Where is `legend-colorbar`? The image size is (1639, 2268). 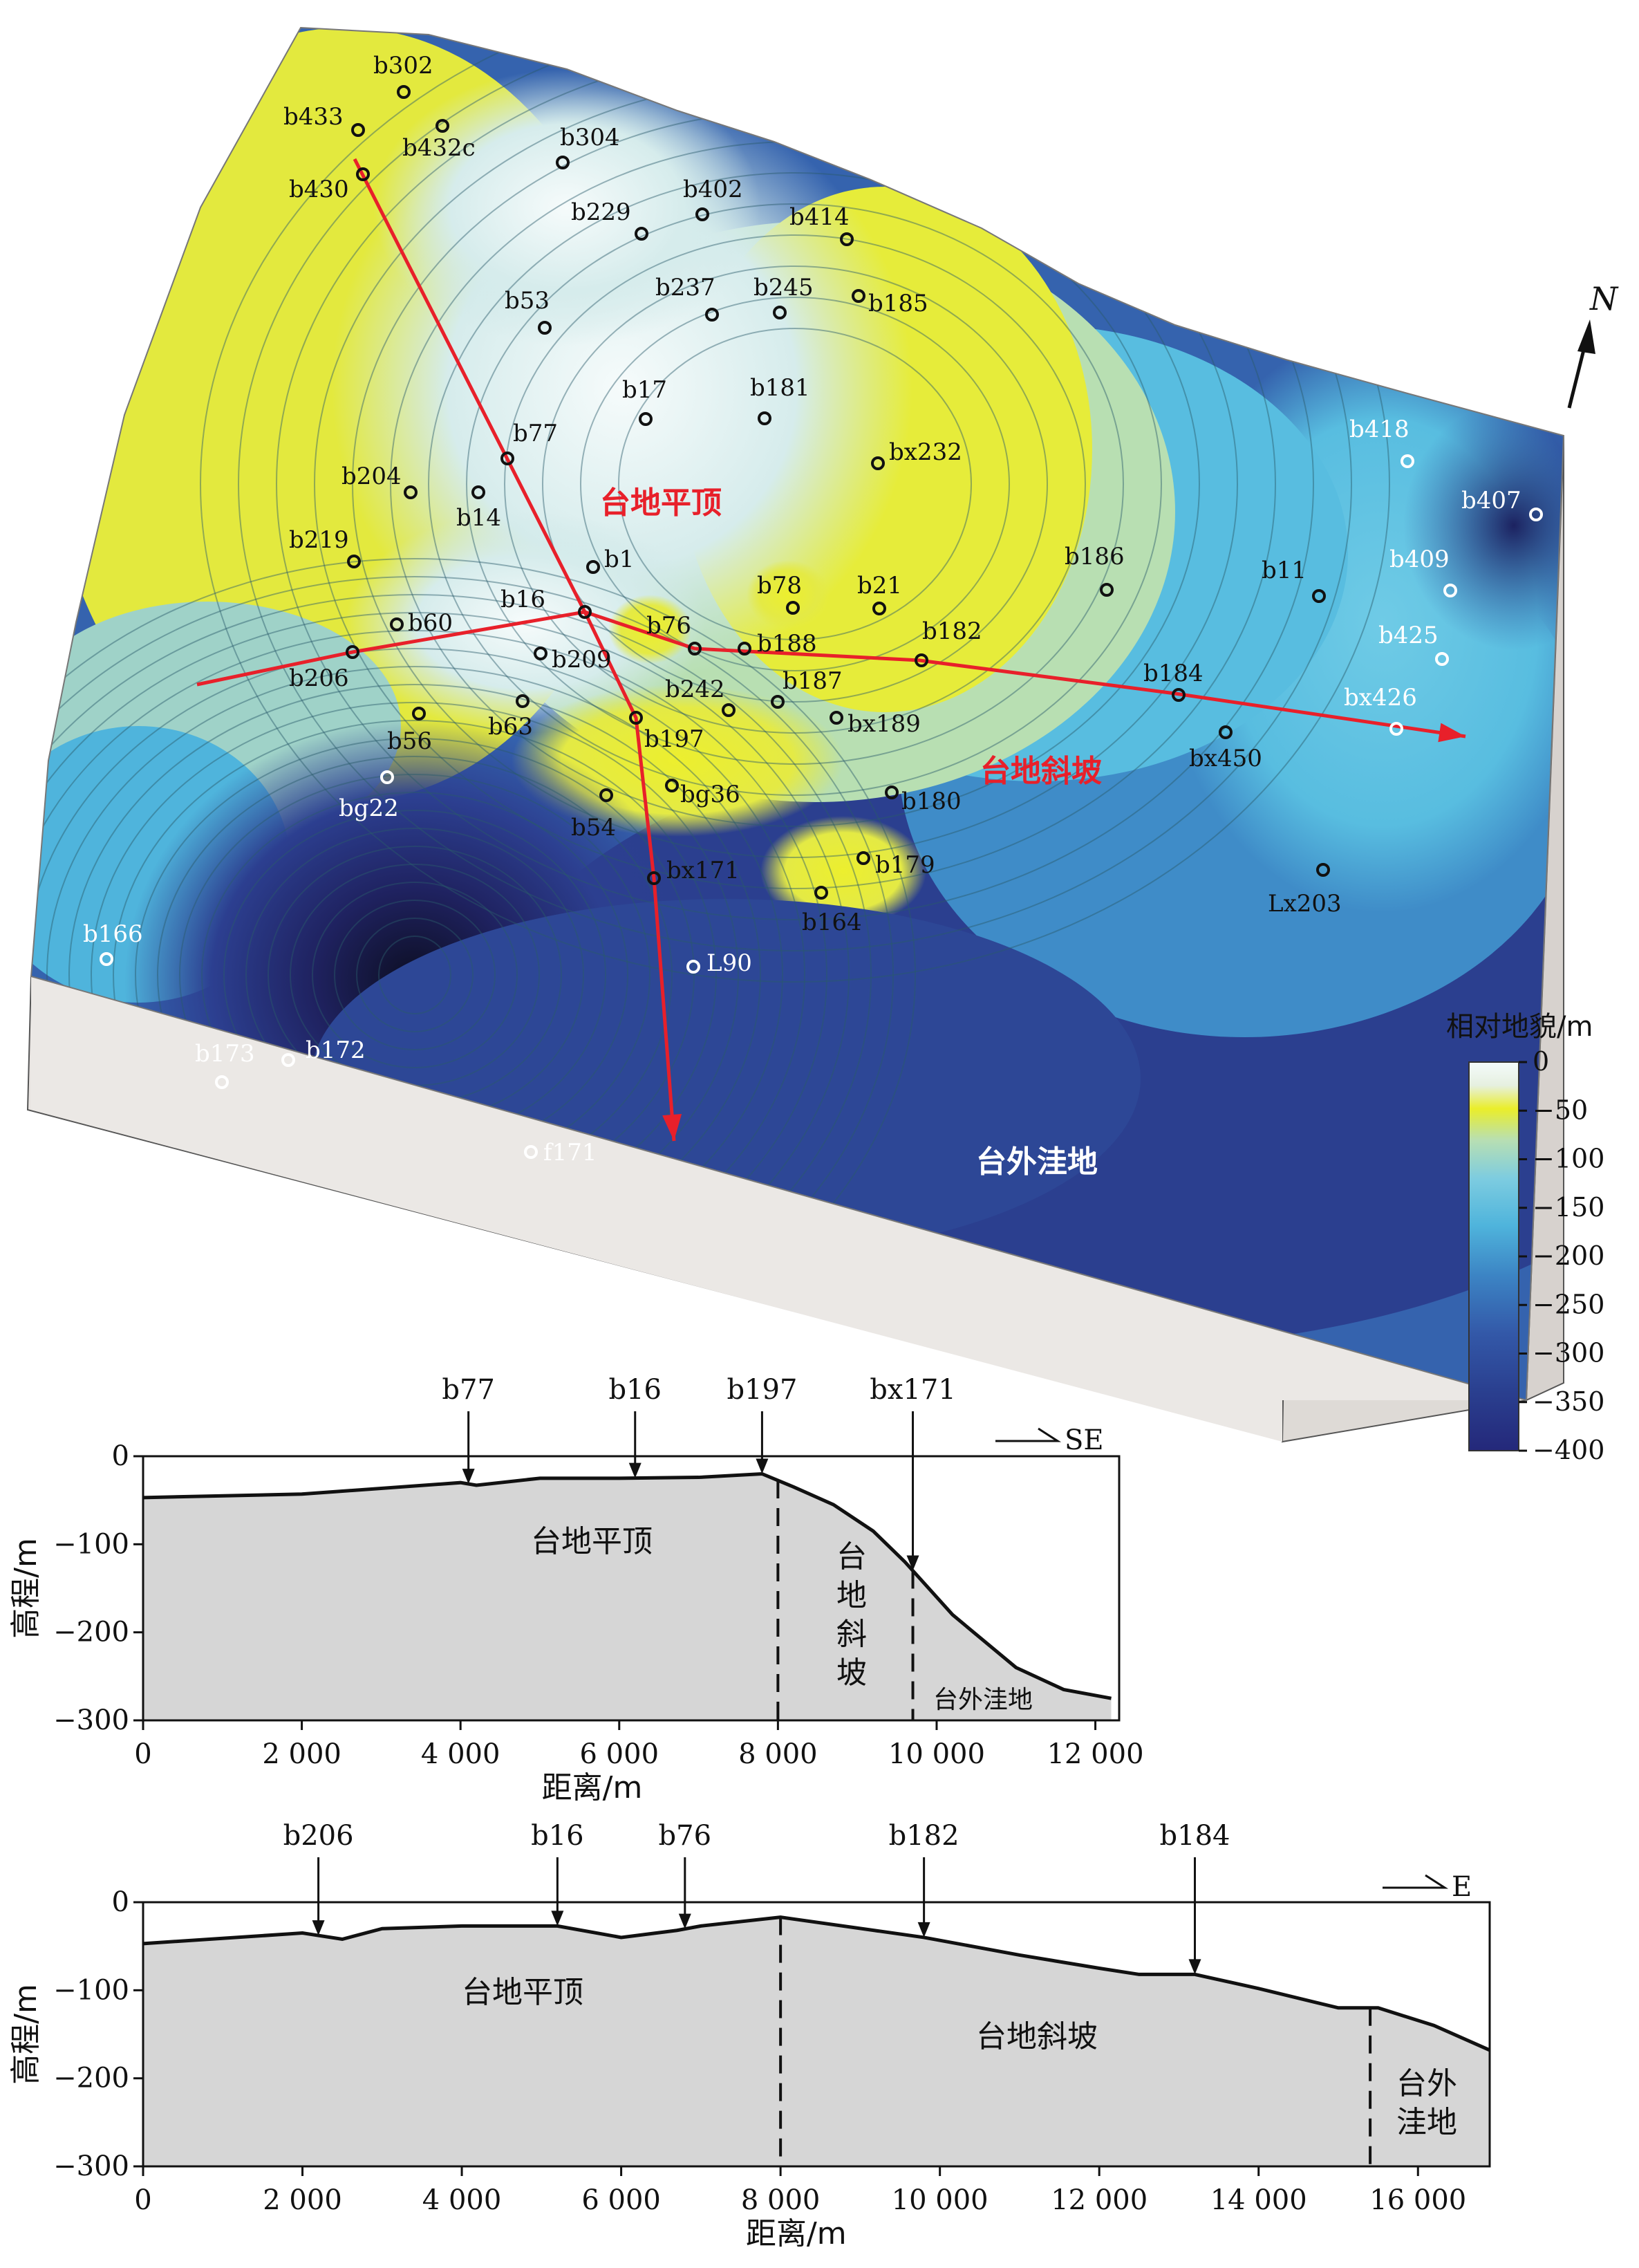
legend-colorbar is located at coordinates (1493, 1256).